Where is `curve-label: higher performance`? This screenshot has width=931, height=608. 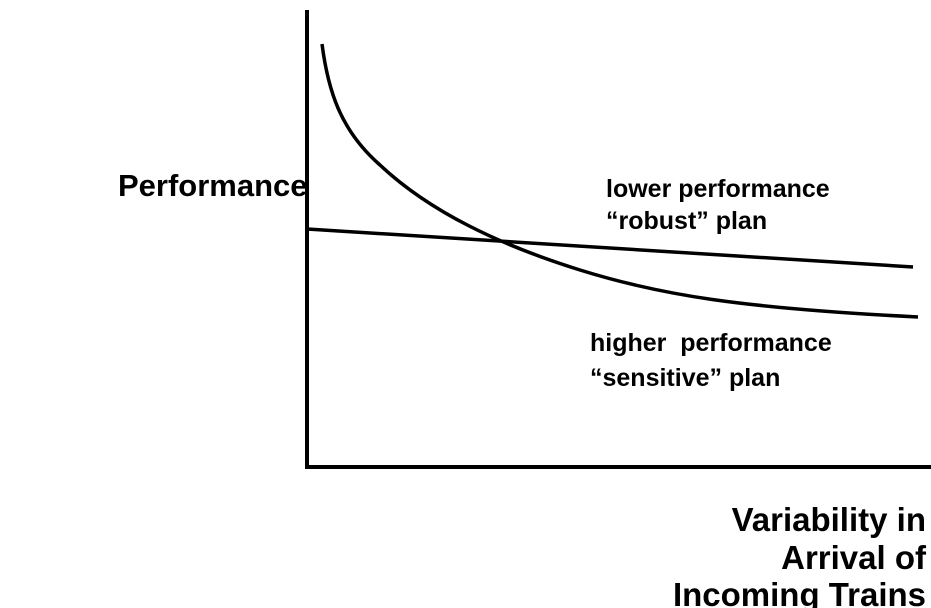
curve-label: higher performance is located at coordinates (711, 343).